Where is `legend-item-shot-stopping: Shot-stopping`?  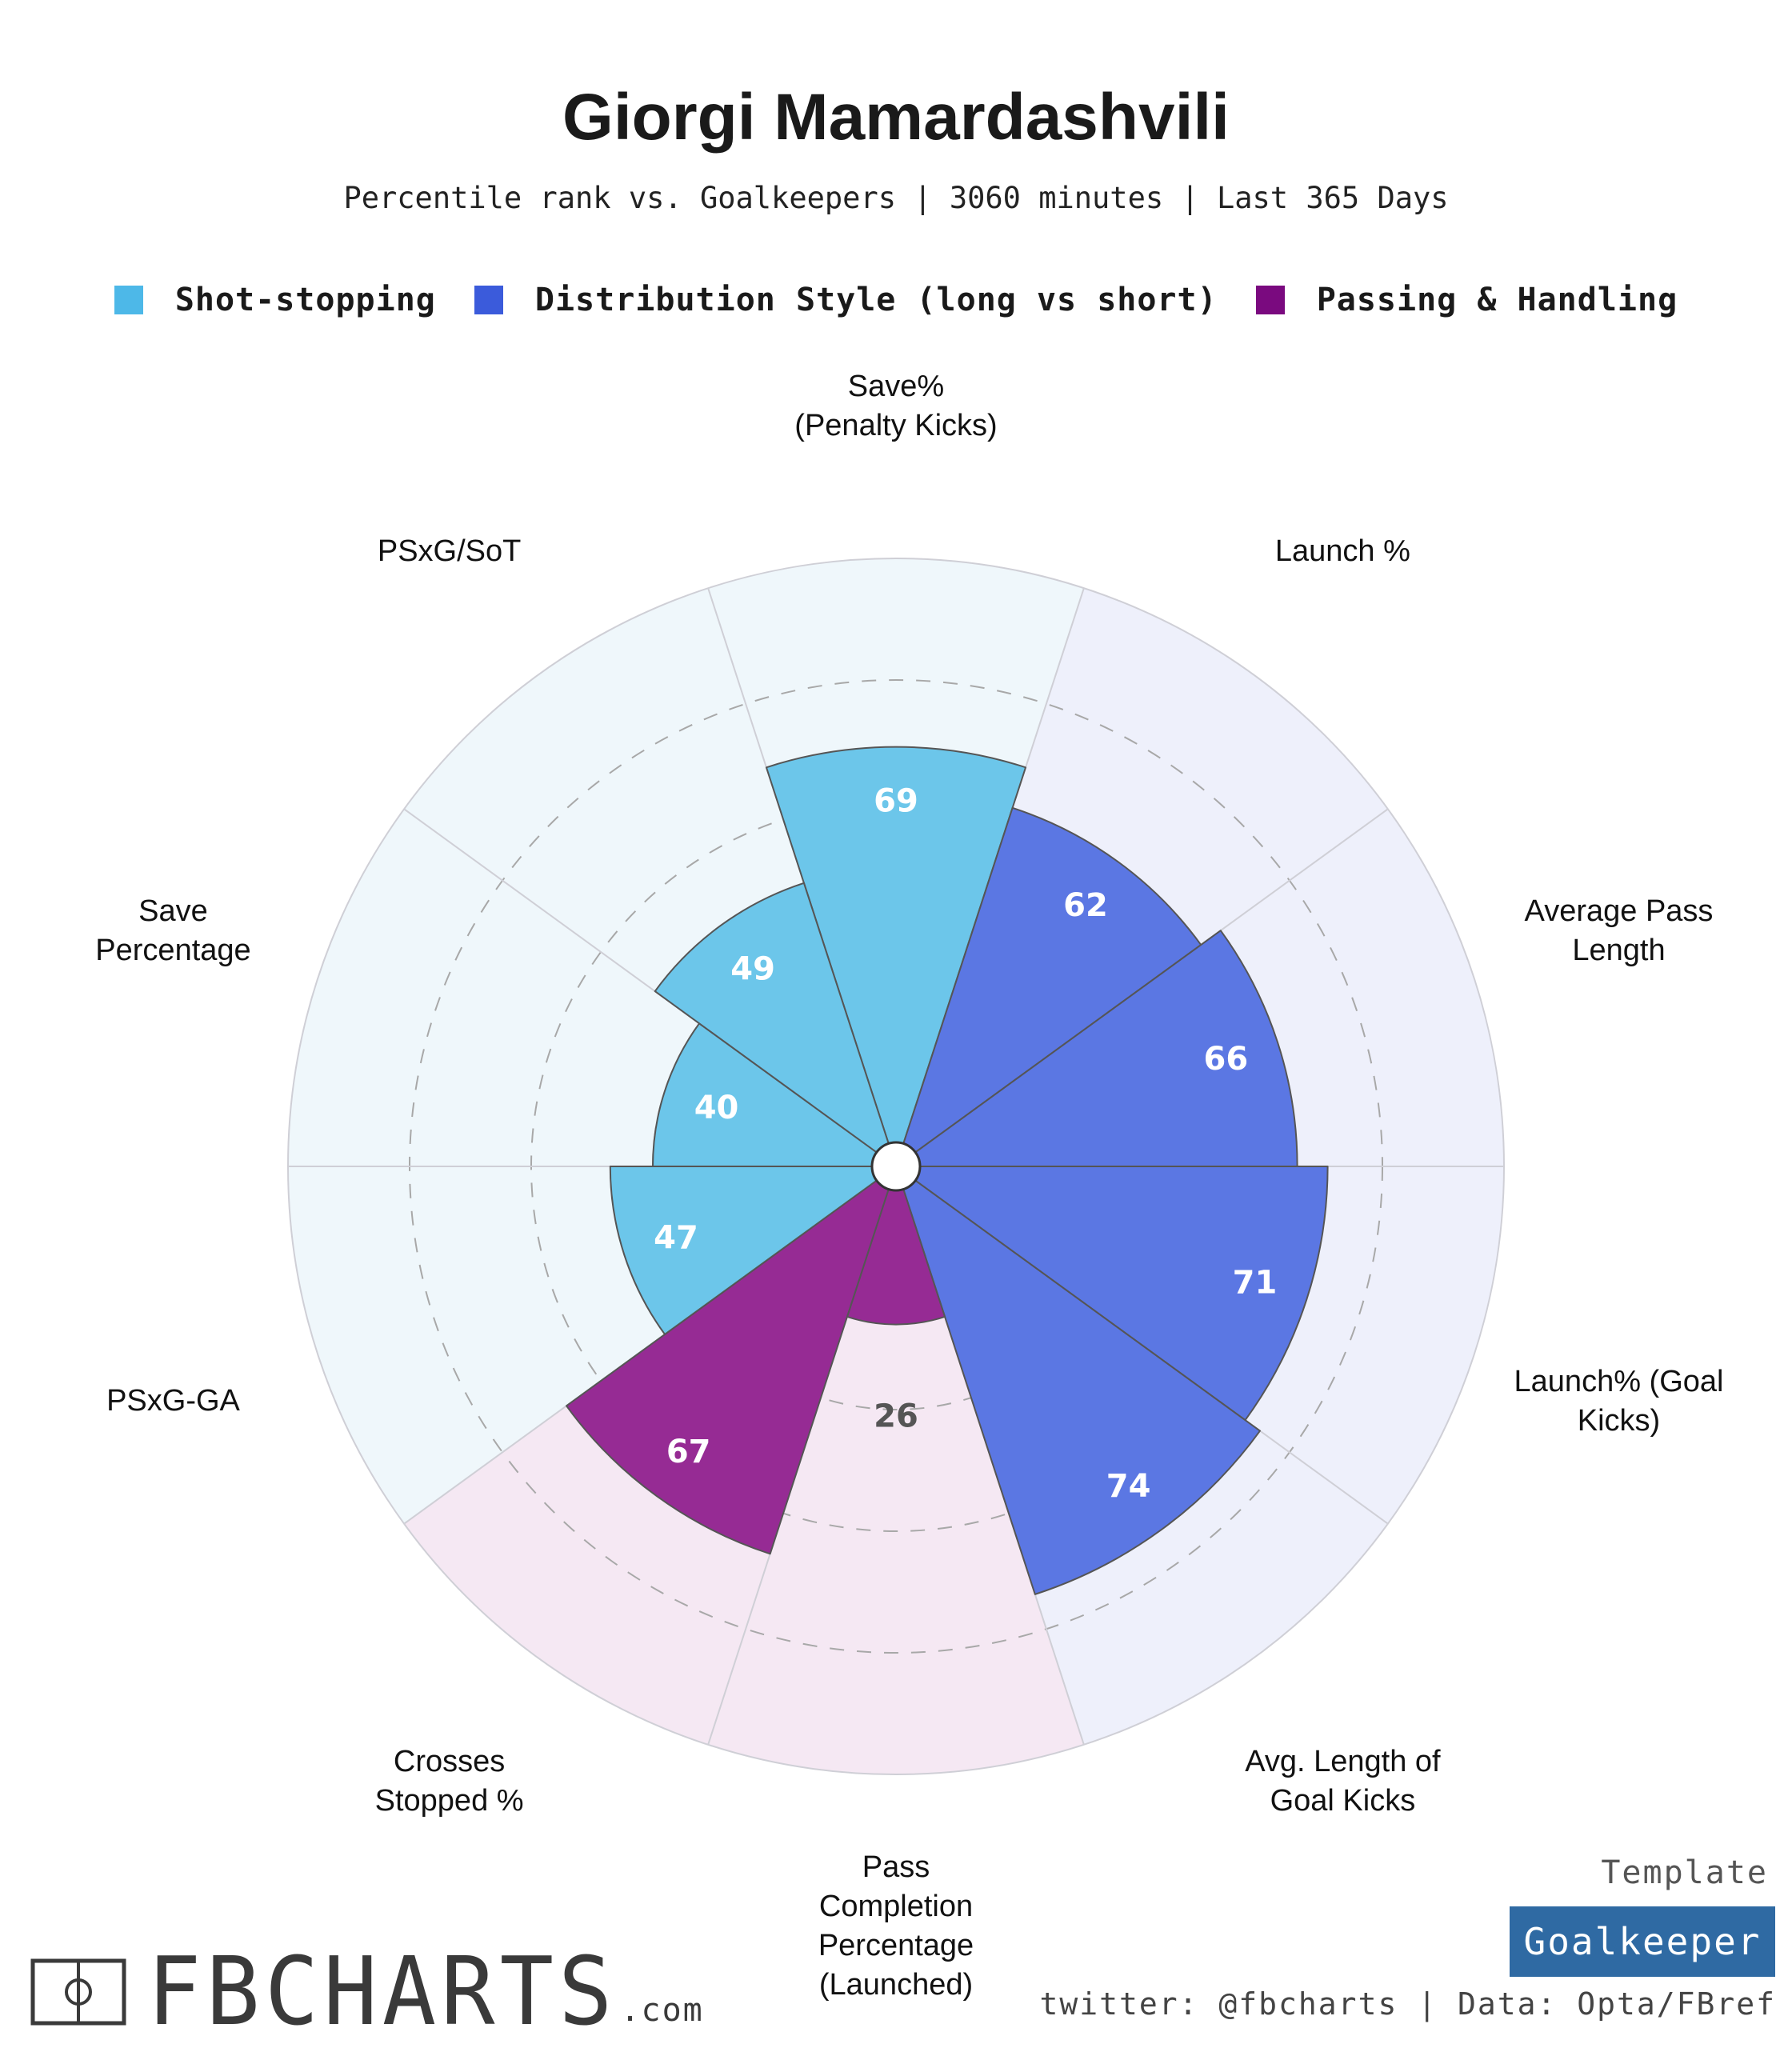
legend-item-shot-stopping: Shot-stopping is located at coordinates (275, 300).